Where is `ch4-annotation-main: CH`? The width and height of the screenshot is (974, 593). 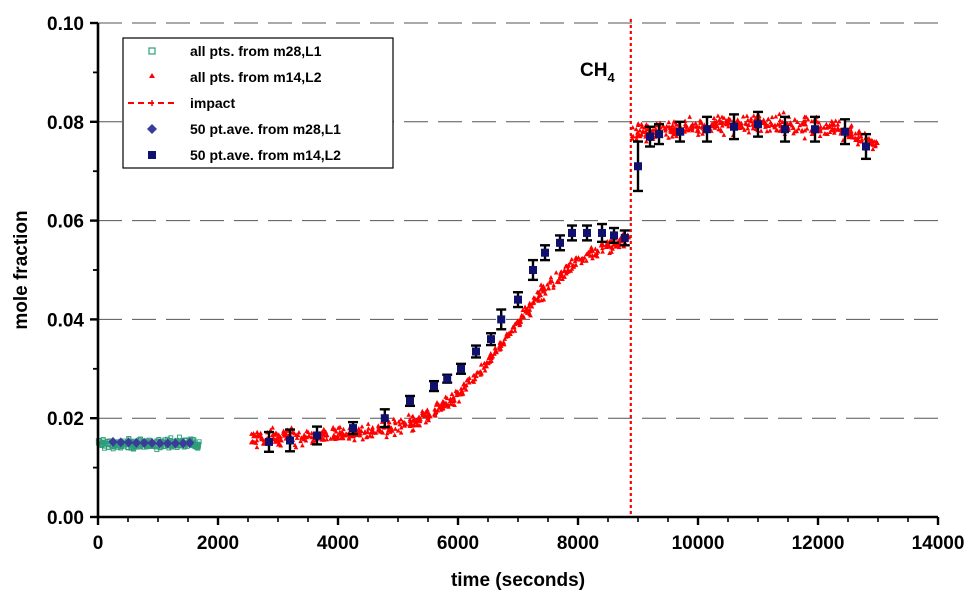 ch4-annotation-main: CH is located at coordinates (593, 70).